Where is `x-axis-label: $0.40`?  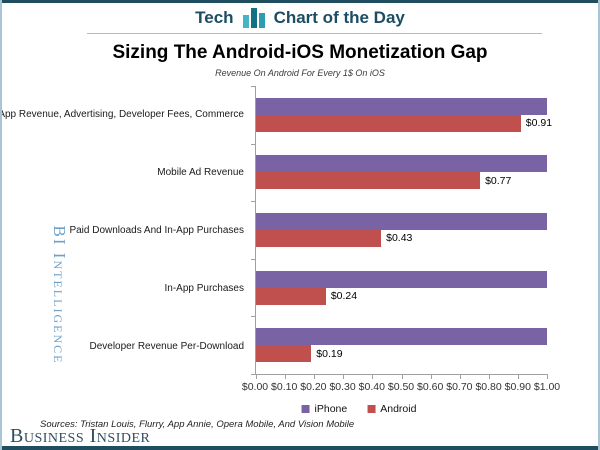 x-axis-label: $0.40 is located at coordinates (371, 387).